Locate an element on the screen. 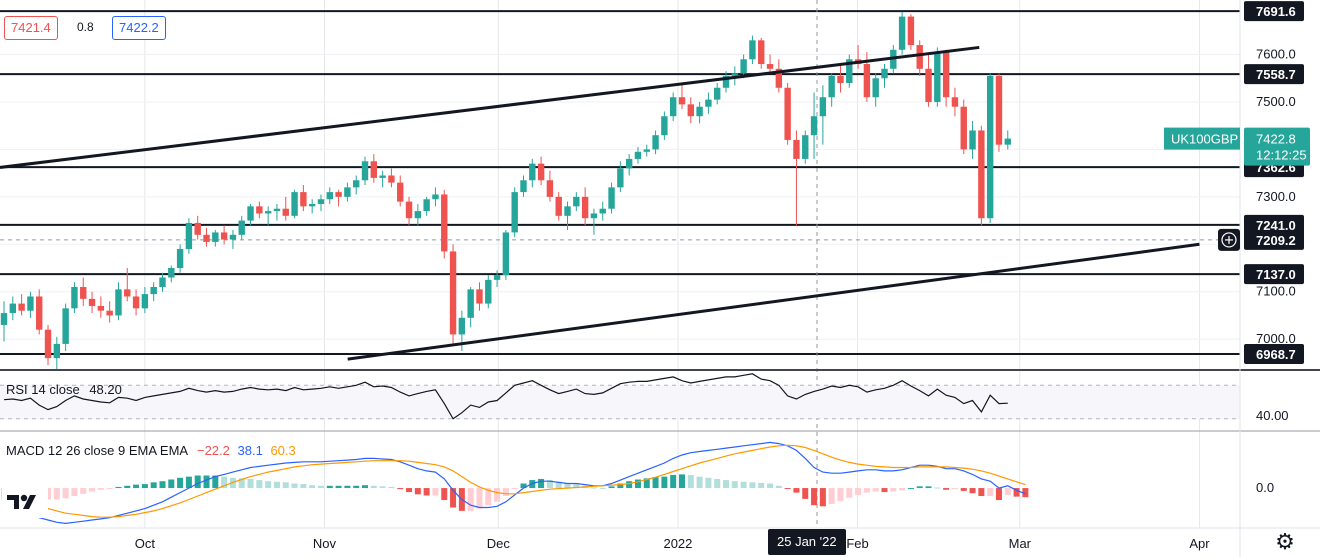 This screenshot has height=557, width=1320. macd-histogram-value: −22.2 is located at coordinates (213, 450).